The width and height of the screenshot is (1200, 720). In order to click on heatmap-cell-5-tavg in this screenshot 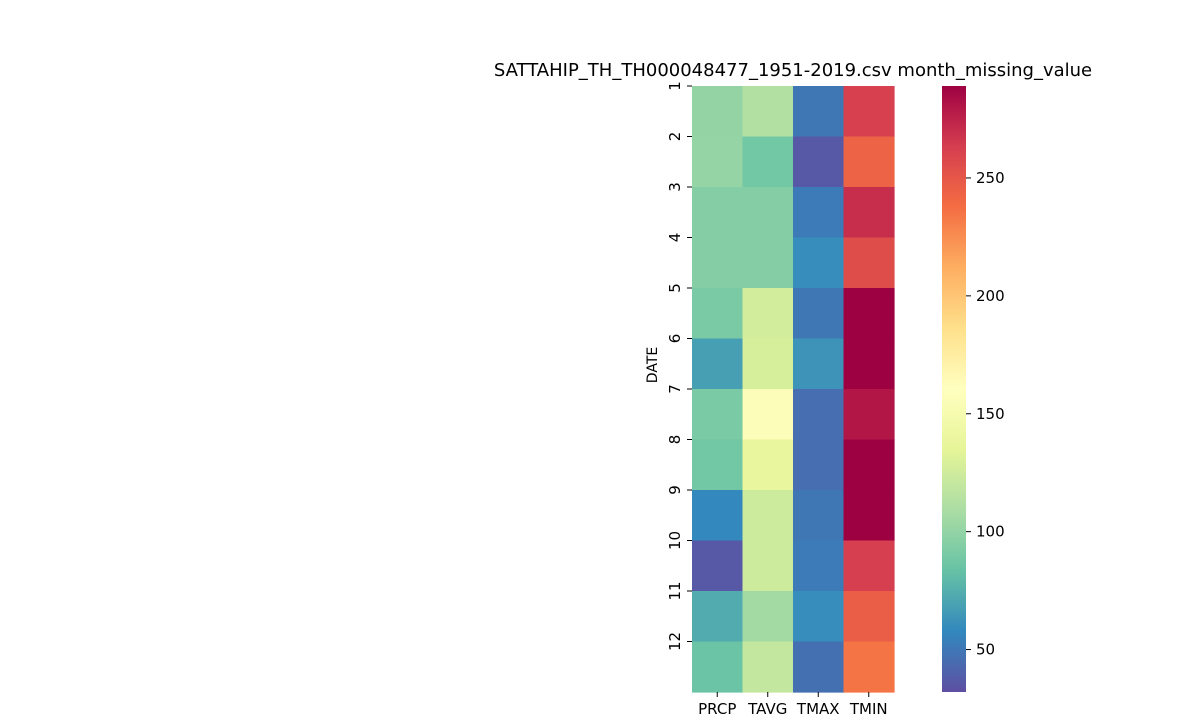, I will do `click(768, 314)`.